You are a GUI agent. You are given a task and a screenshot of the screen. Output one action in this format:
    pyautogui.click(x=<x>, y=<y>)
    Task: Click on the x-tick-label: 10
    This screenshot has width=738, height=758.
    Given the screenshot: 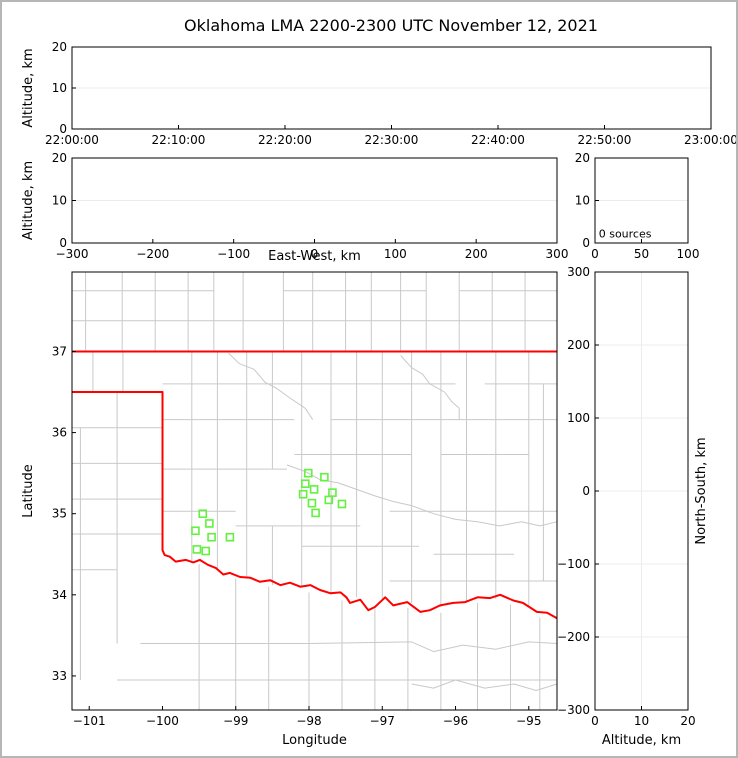 What is the action you would take?
    pyautogui.click(x=641, y=721)
    